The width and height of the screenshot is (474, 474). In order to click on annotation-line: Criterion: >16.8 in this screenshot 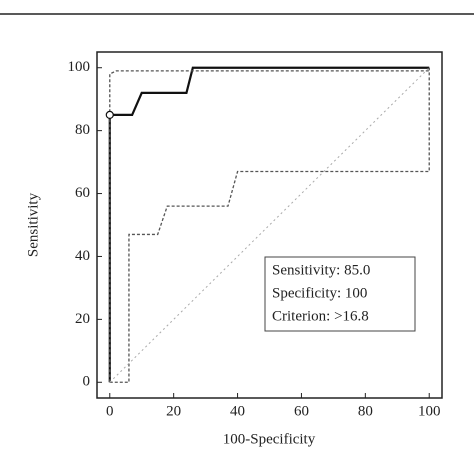, I will do `click(320, 316)`.